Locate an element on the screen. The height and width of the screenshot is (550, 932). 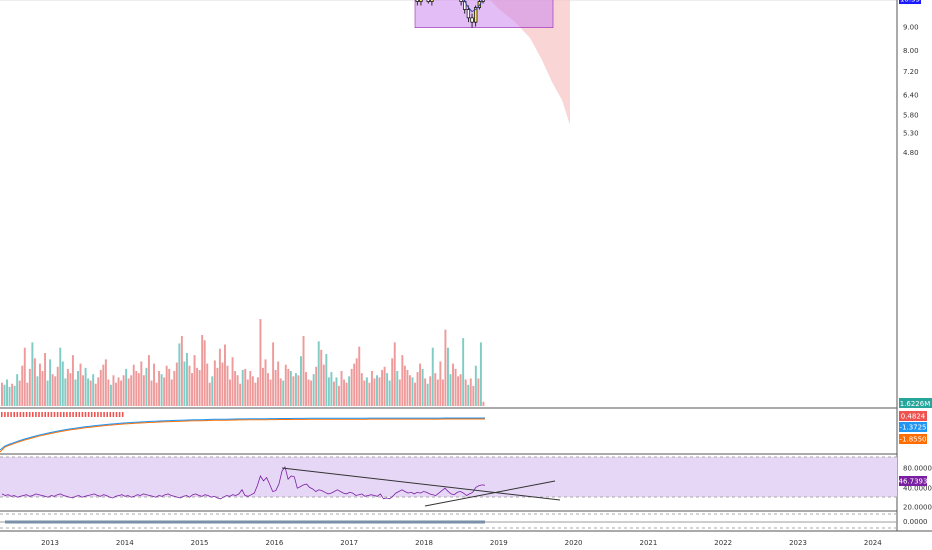
rsi-line is located at coordinates (243, 483).